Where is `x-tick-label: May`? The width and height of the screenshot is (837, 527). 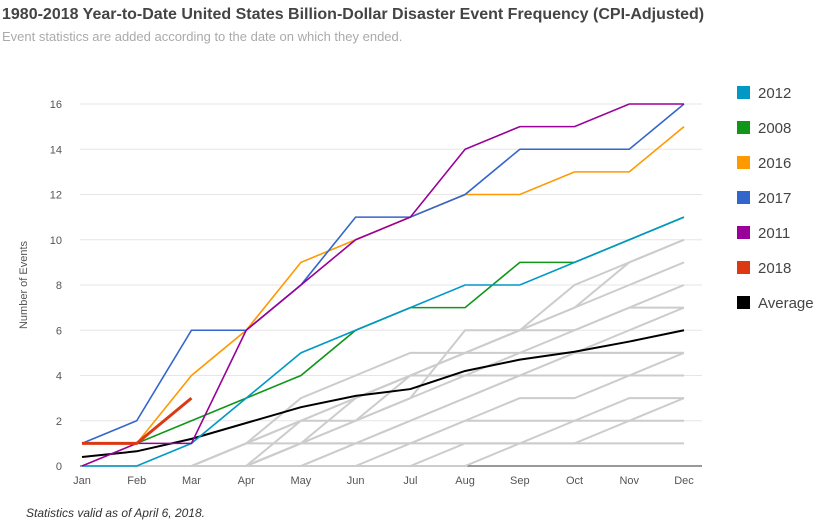
x-tick-label: May is located at coordinates (301, 481).